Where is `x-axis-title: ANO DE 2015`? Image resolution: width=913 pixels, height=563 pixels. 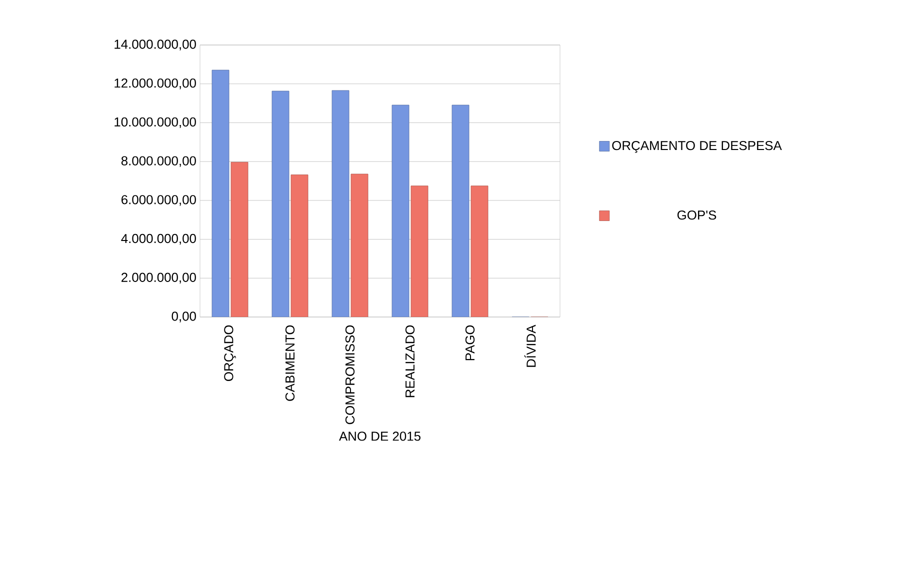 x-axis-title: ANO DE 2015 is located at coordinates (379, 436).